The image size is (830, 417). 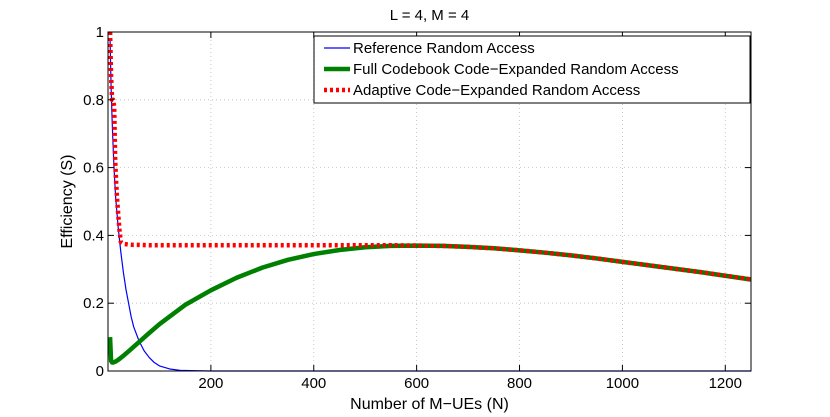 What do you see at coordinates (519, 383) in the screenshot?
I see `x-tick-label: 800` at bounding box center [519, 383].